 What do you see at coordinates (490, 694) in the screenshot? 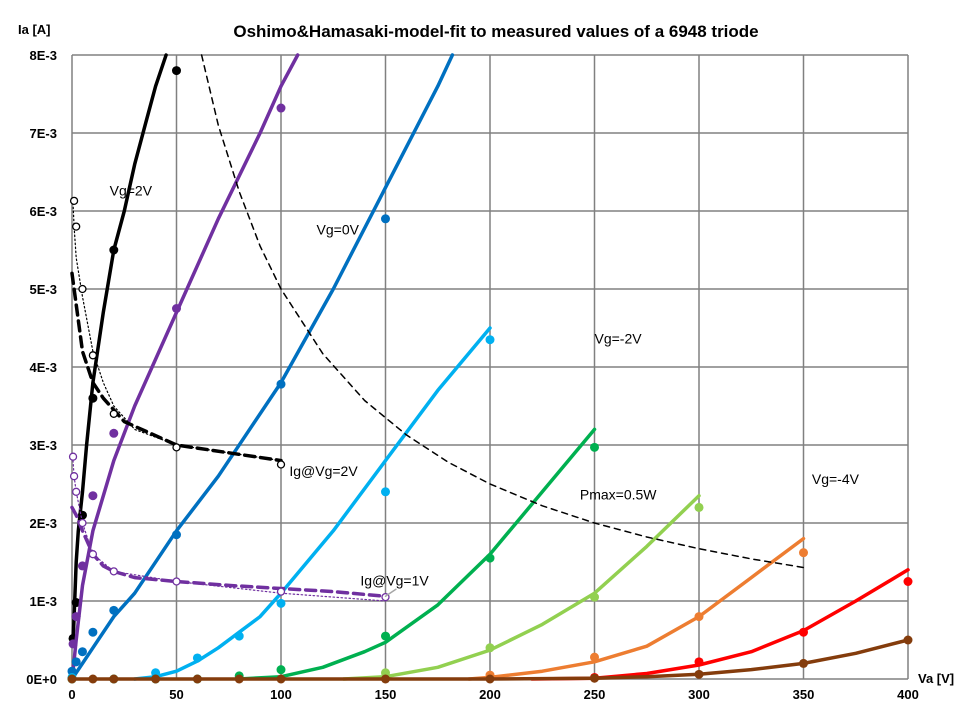
I see `x-tick-label: 200` at bounding box center [490, 694].